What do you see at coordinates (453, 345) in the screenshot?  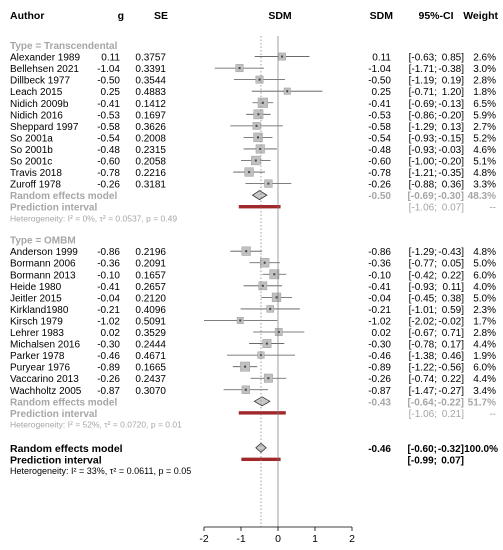 I see `study-ci-upper: 0.17]` at bounding box center [453, 345].